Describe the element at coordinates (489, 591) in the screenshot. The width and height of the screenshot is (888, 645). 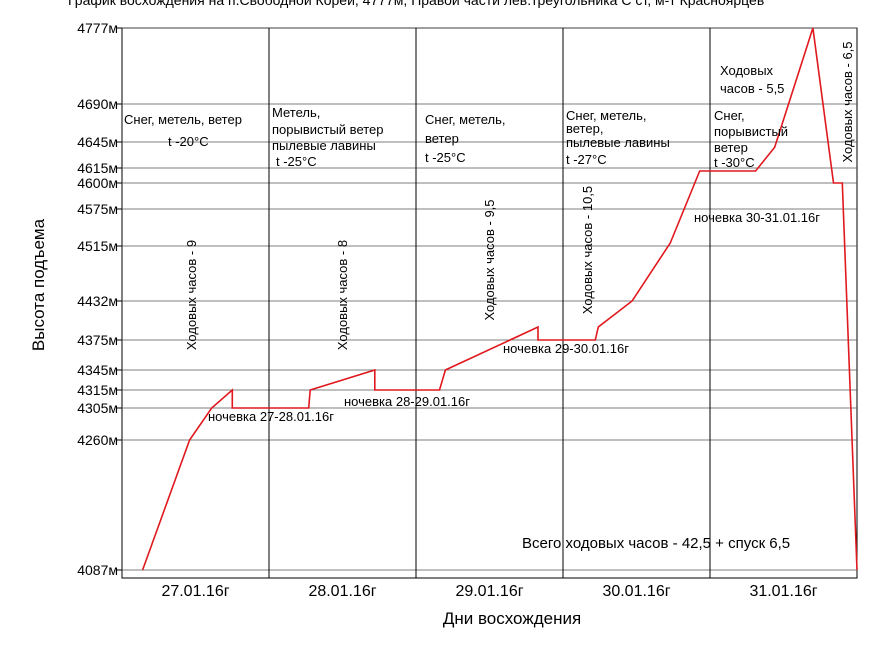
I see `x-tick-label: 29.01.16г` at that location.